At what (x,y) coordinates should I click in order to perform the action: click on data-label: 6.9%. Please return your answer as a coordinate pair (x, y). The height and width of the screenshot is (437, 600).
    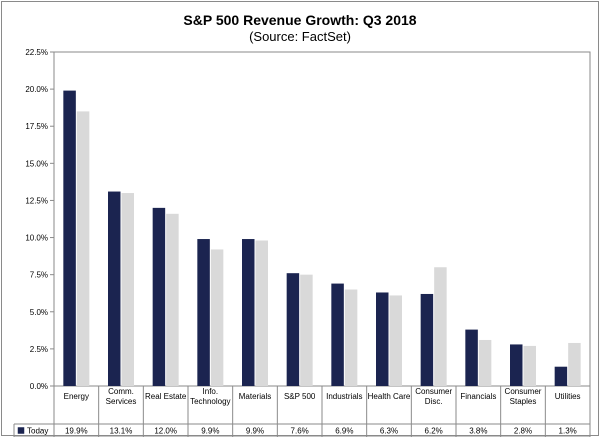
    Looking at the image, I should click on (344, 431).